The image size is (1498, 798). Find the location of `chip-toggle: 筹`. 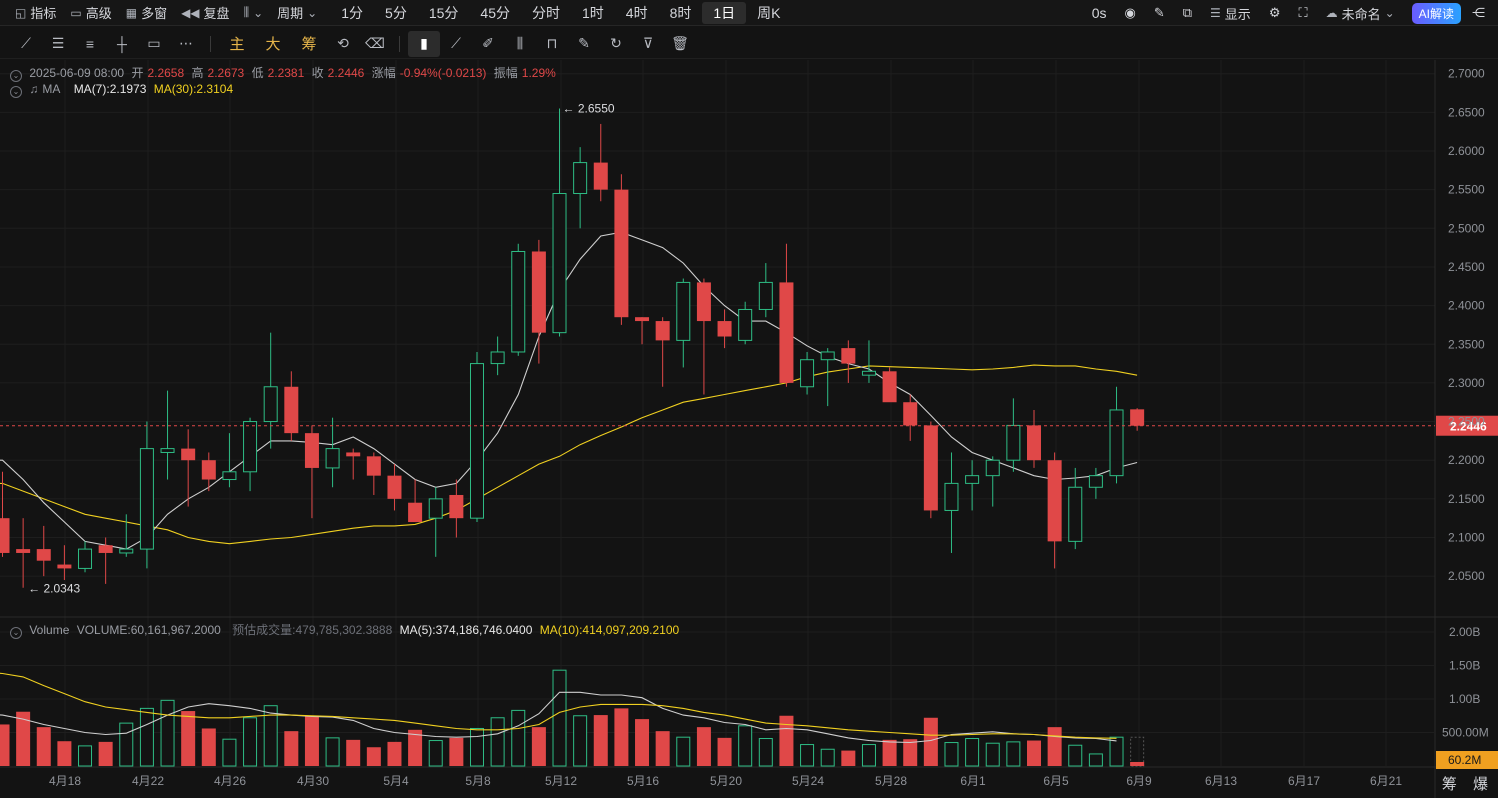

chip-toggle: 筹 is located at coordinates (309, 44).